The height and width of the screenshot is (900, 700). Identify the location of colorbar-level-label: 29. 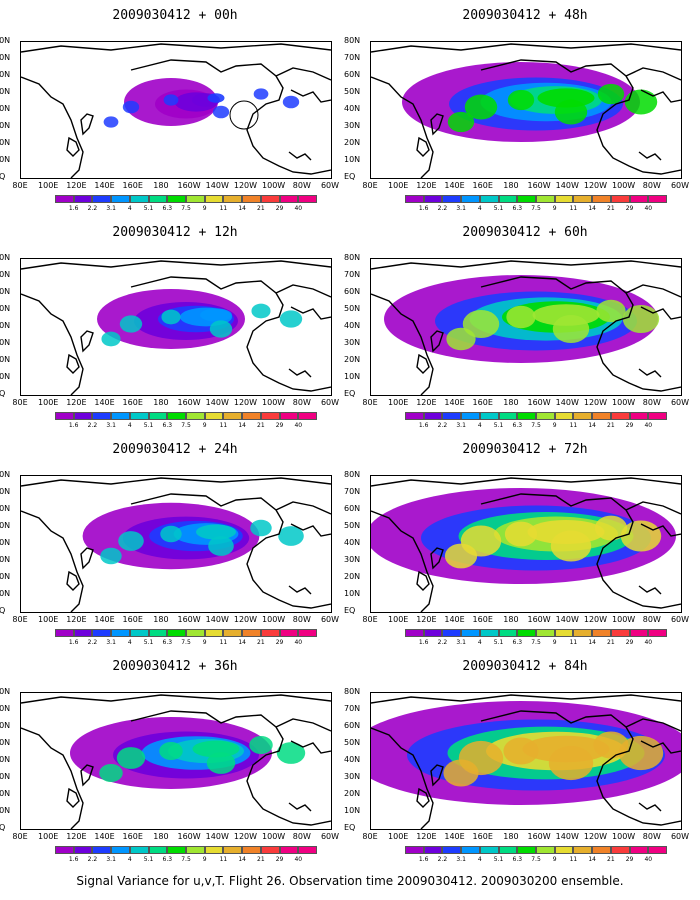
(629, 642).